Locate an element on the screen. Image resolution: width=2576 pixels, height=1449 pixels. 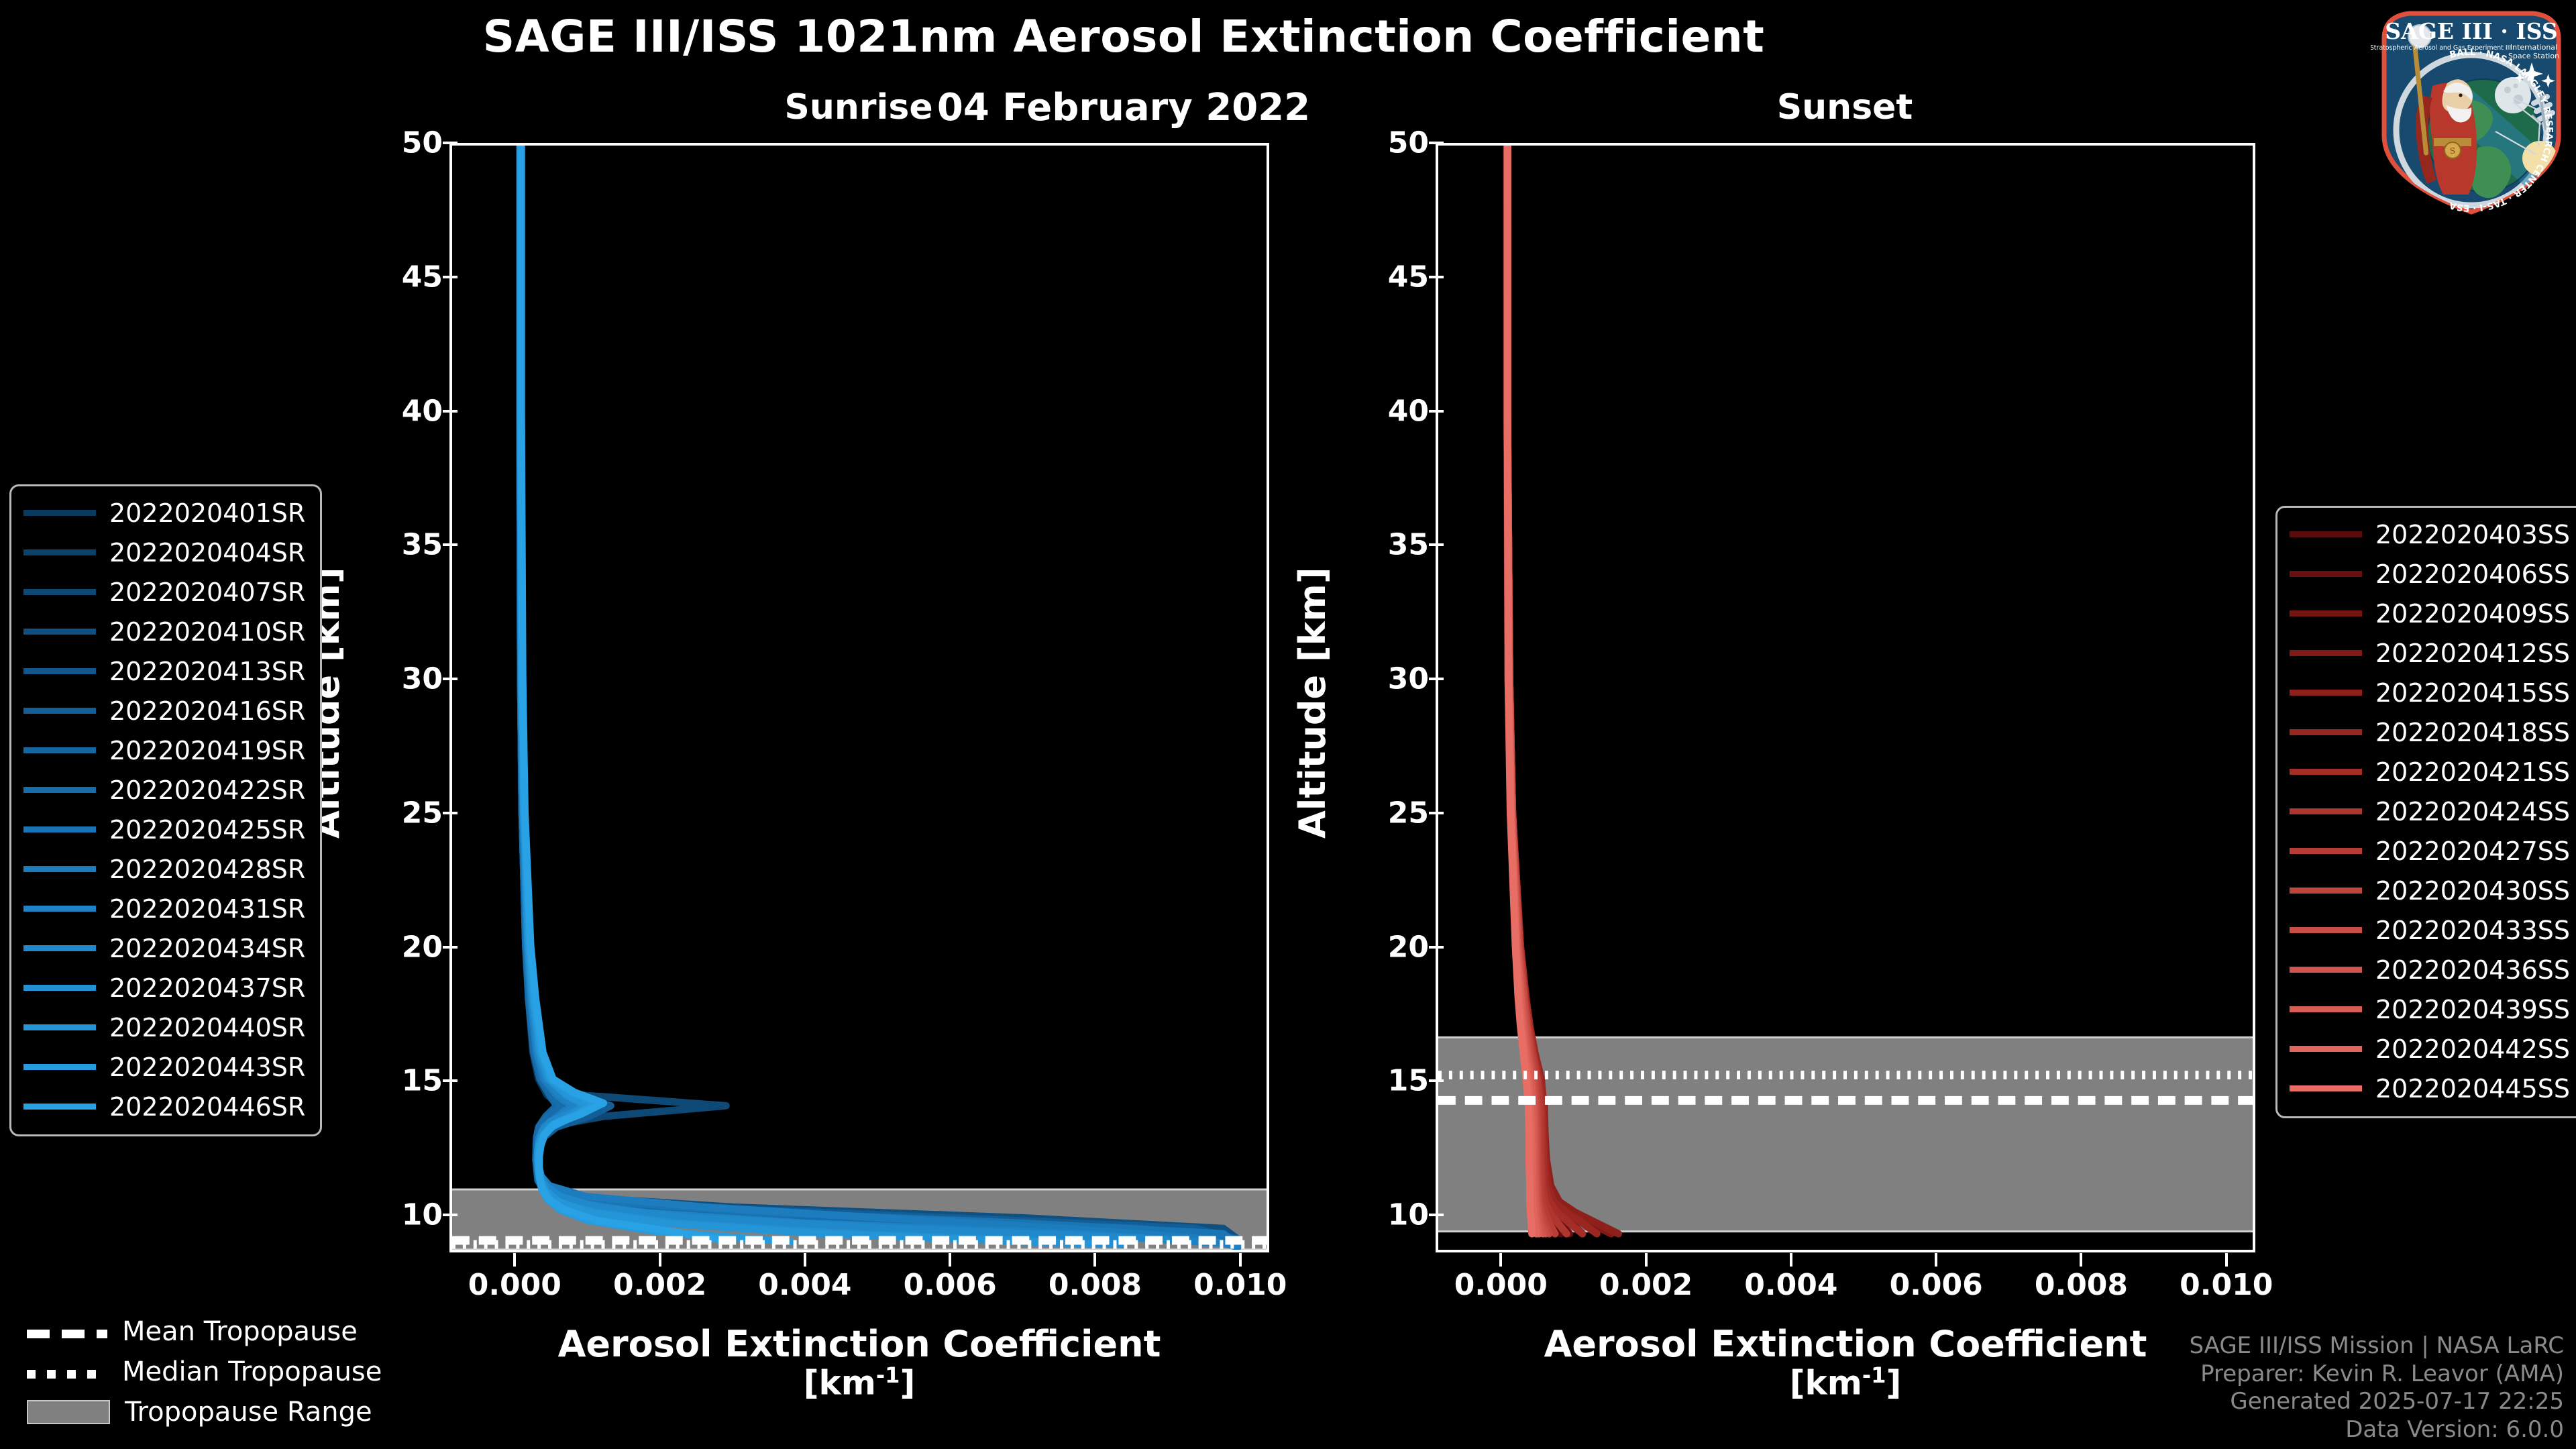
y-tick-label: 35 is located at coordinates (422, 544).